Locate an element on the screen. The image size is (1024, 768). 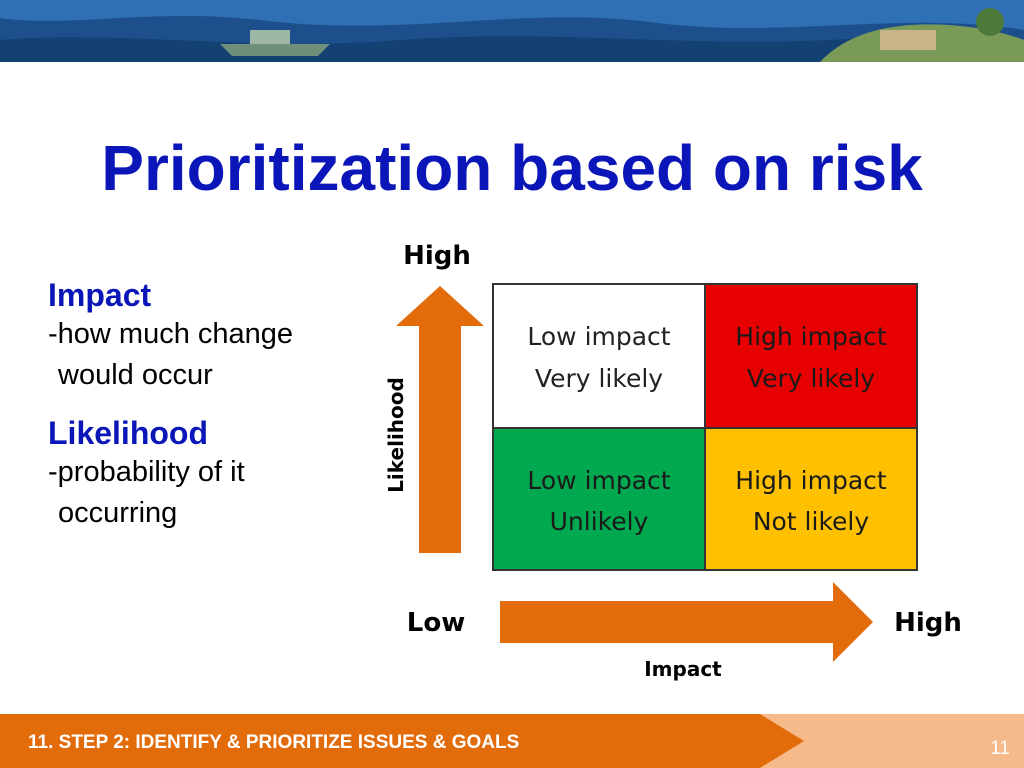
cell-line2: Not likely is located at coordinates (811, 521).